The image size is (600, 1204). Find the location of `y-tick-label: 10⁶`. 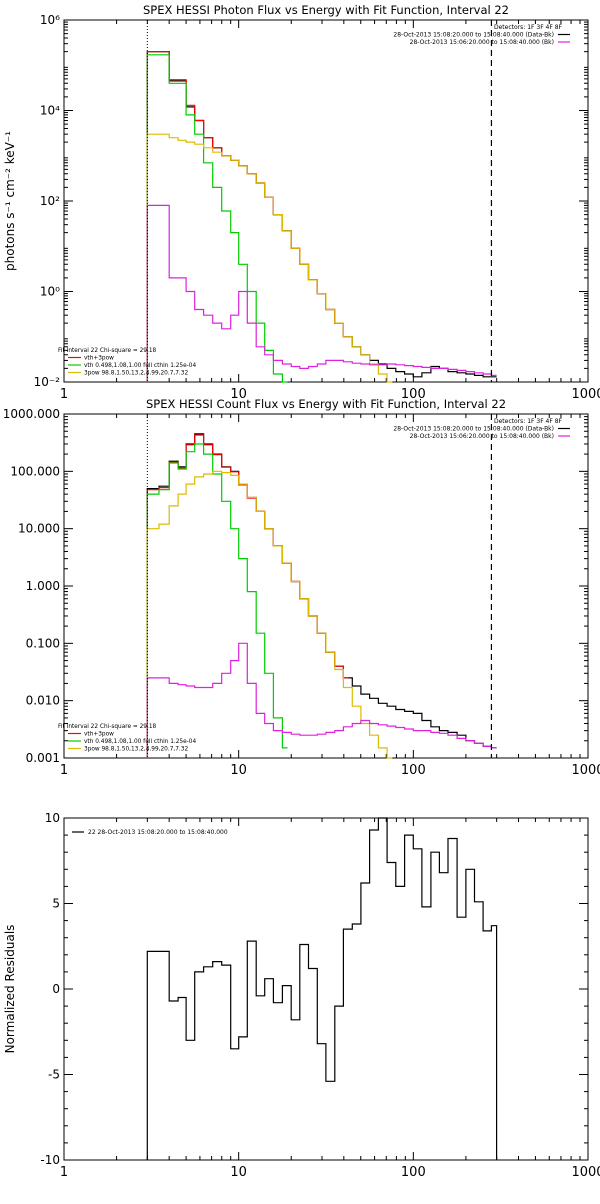

y-tick-label: 10⁶ is located at coordinates (50, 20).